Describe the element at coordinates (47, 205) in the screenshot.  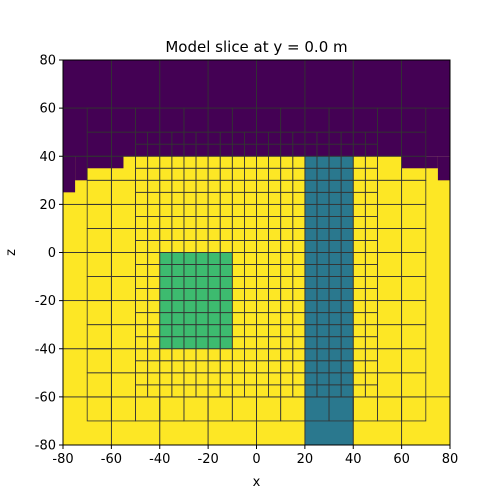
I see `y-tick-label: 20` at that location.